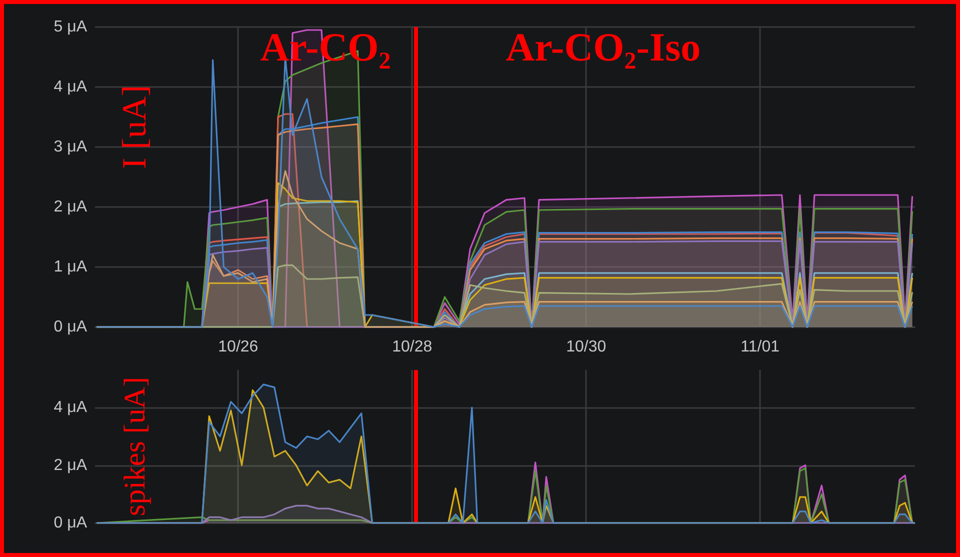 Image resolution: width=960 pixels, height=557 pixels. I want to click on y-axis-title: spikes [uA], so click(135, 446).